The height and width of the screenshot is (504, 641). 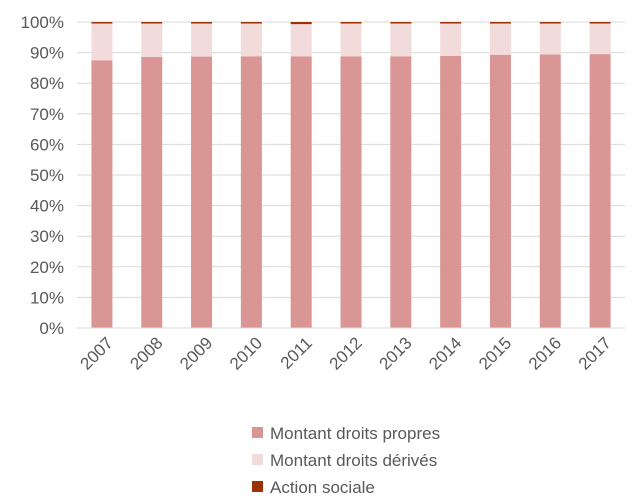 What do you see at coordinates (545, 353) in the screenshot?
I see `x-tick-label: 2016` at bounding box center [545, 353].